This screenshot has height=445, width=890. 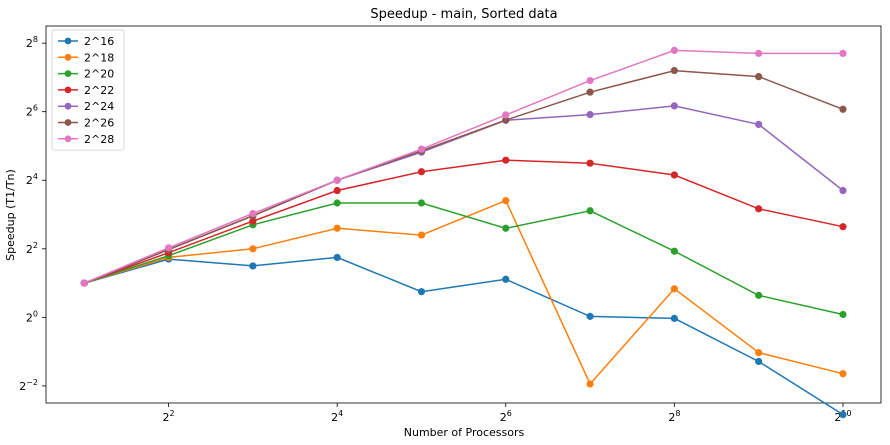 What do you see at coordinates (169, 416) in the screenshot?
I see `x-tick-label: 22` at bounding box center [169, 416].